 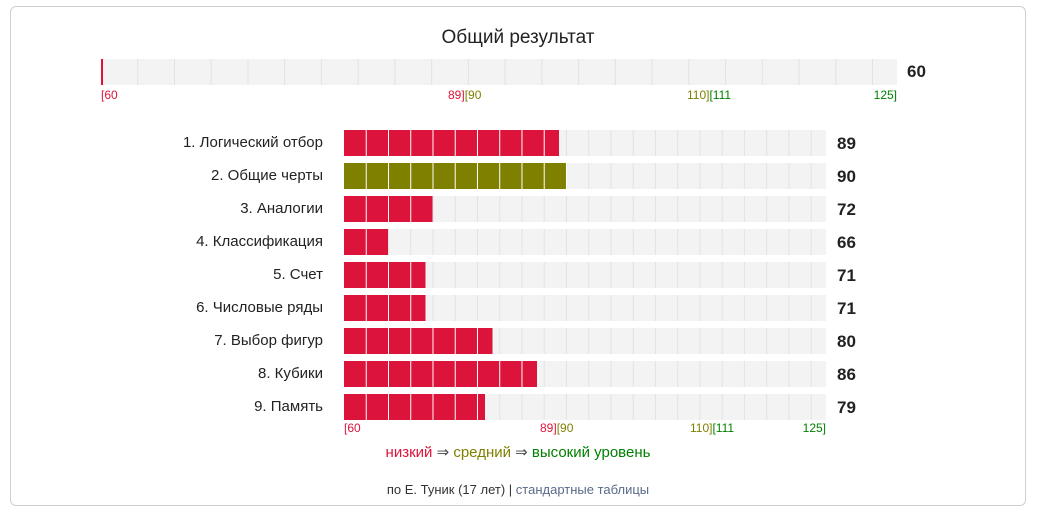 What do you see at coordinates (288, 406) in the screenshot?
I see `subtest-label: 9. Память` at bounding box center [288, 406].